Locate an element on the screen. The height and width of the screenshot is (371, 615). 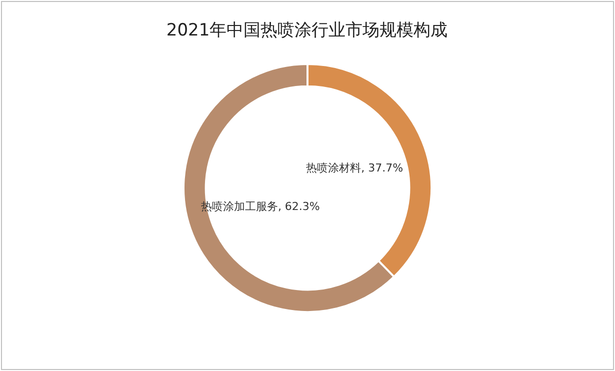
slice-label: 热喷涂加工服务, 62.3% is located at coordinates (260, 207).